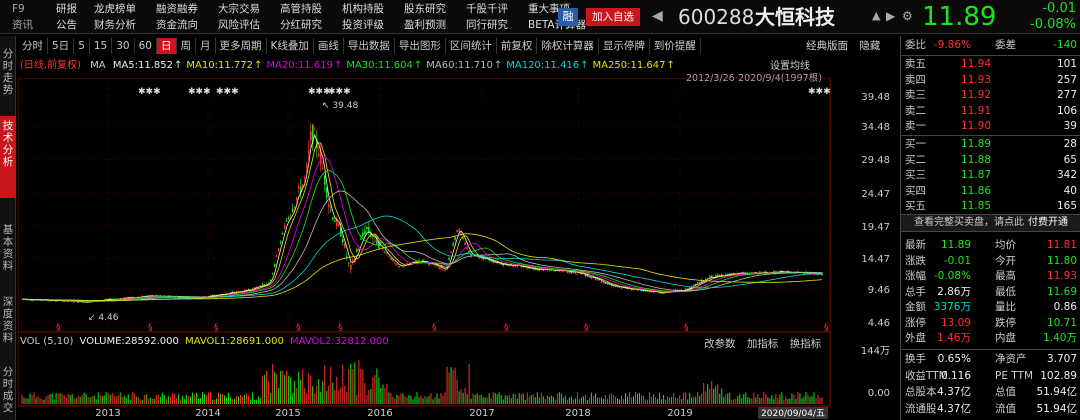  Describe the element at coordinates (1066, 110) in the screenshot. I see `ask-row-v2: 106` at that location.